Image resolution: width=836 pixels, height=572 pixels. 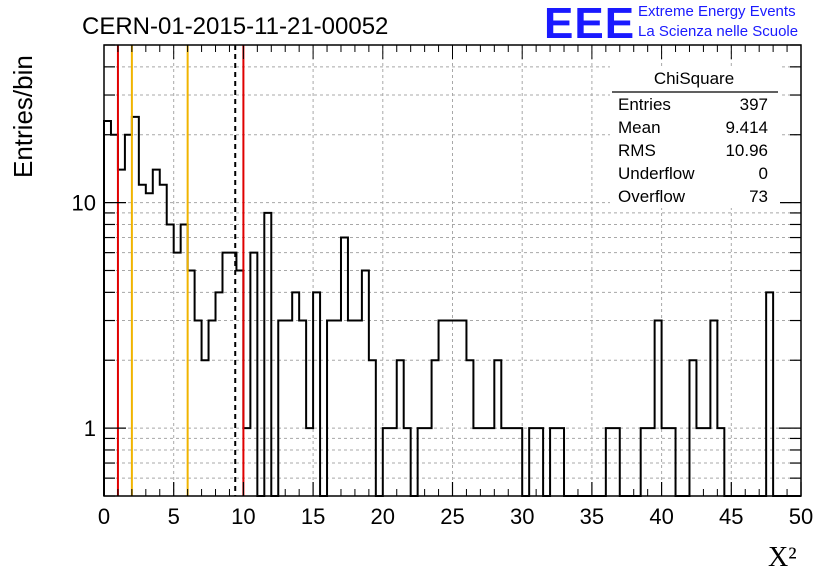 What do you see at coordinates (754, 104) in the screenshot?
I see `stats-row-value: 397` at bounding box center [754, 104].